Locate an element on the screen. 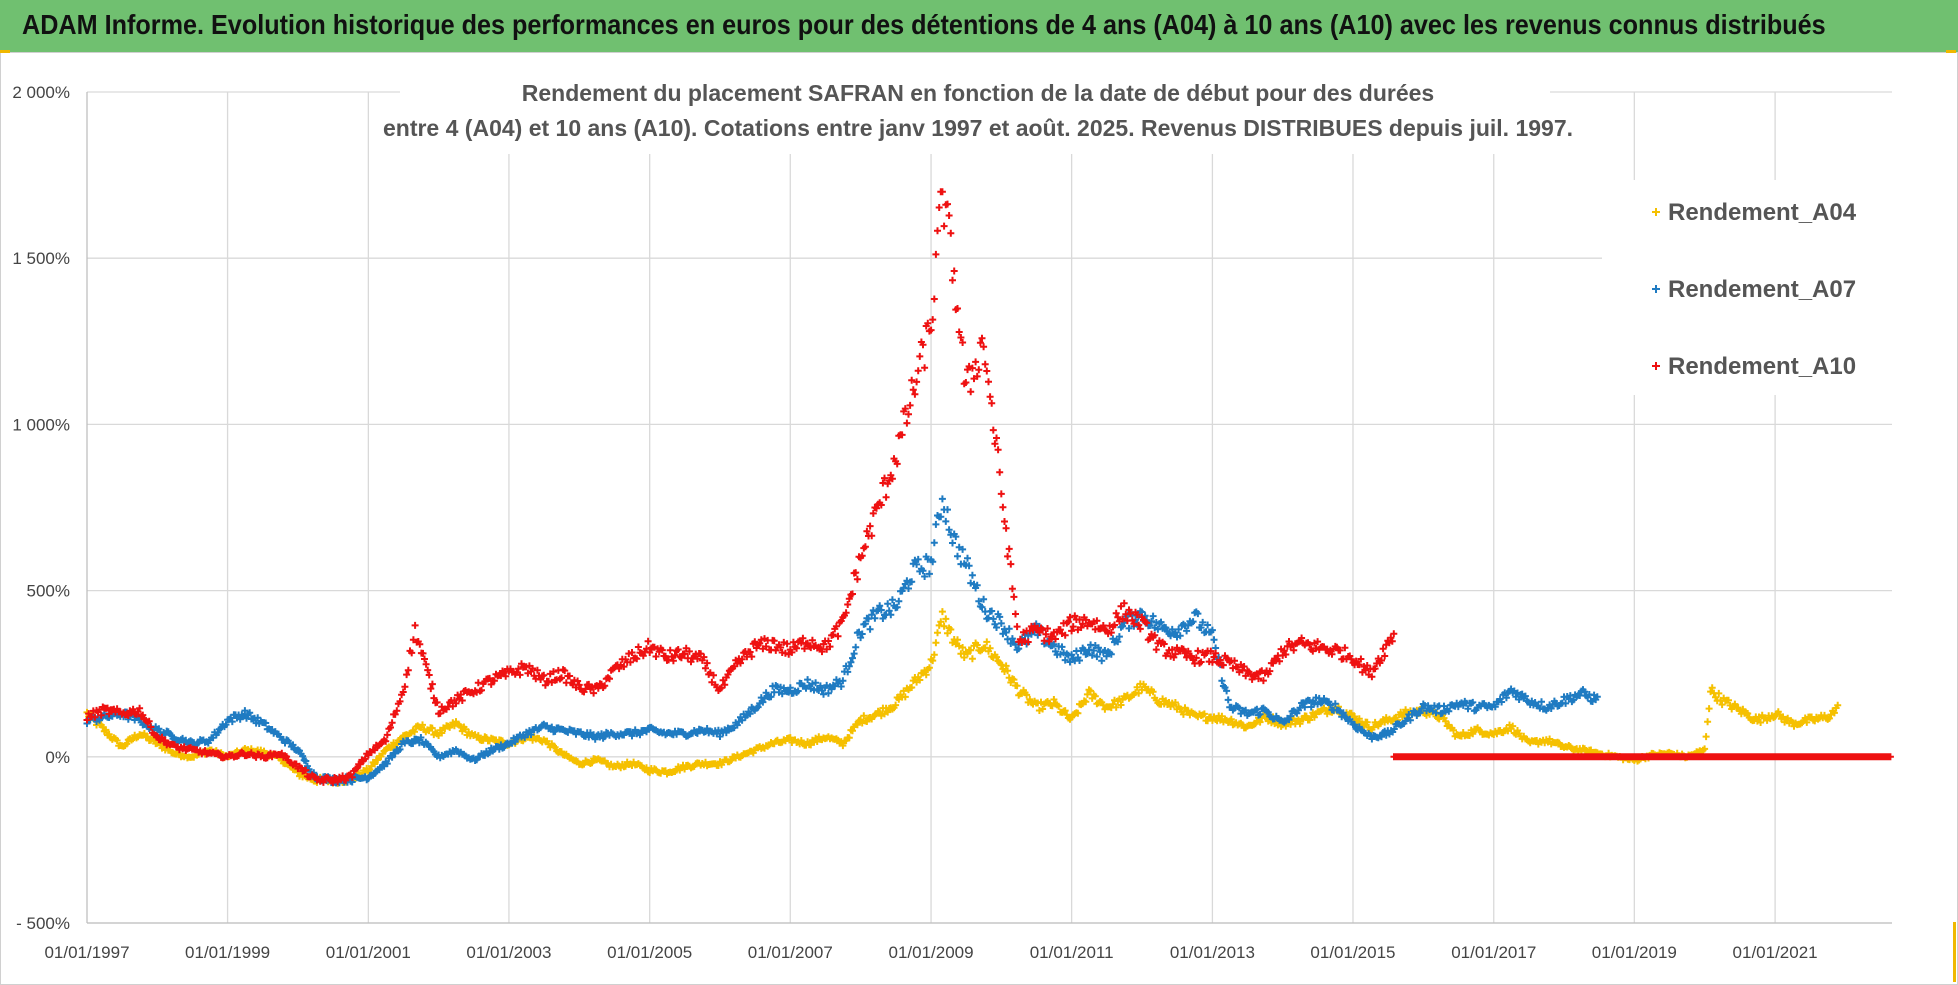  x-tick-label: 01/01/2017 is located at coordinates (1493, 952).